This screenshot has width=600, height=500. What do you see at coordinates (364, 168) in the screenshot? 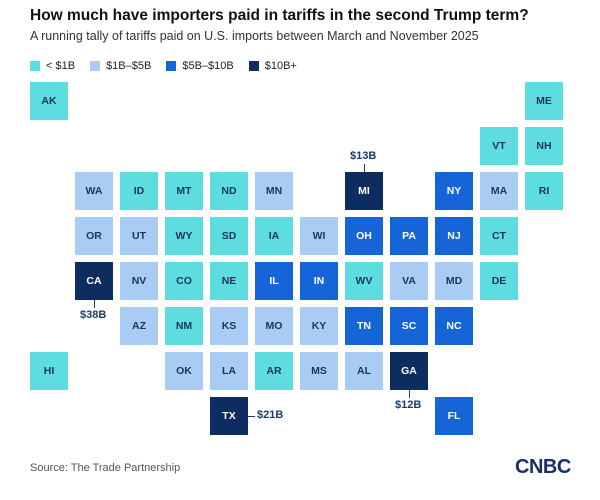
I see `callout-leader-mi` at bounding box center [364, 168].